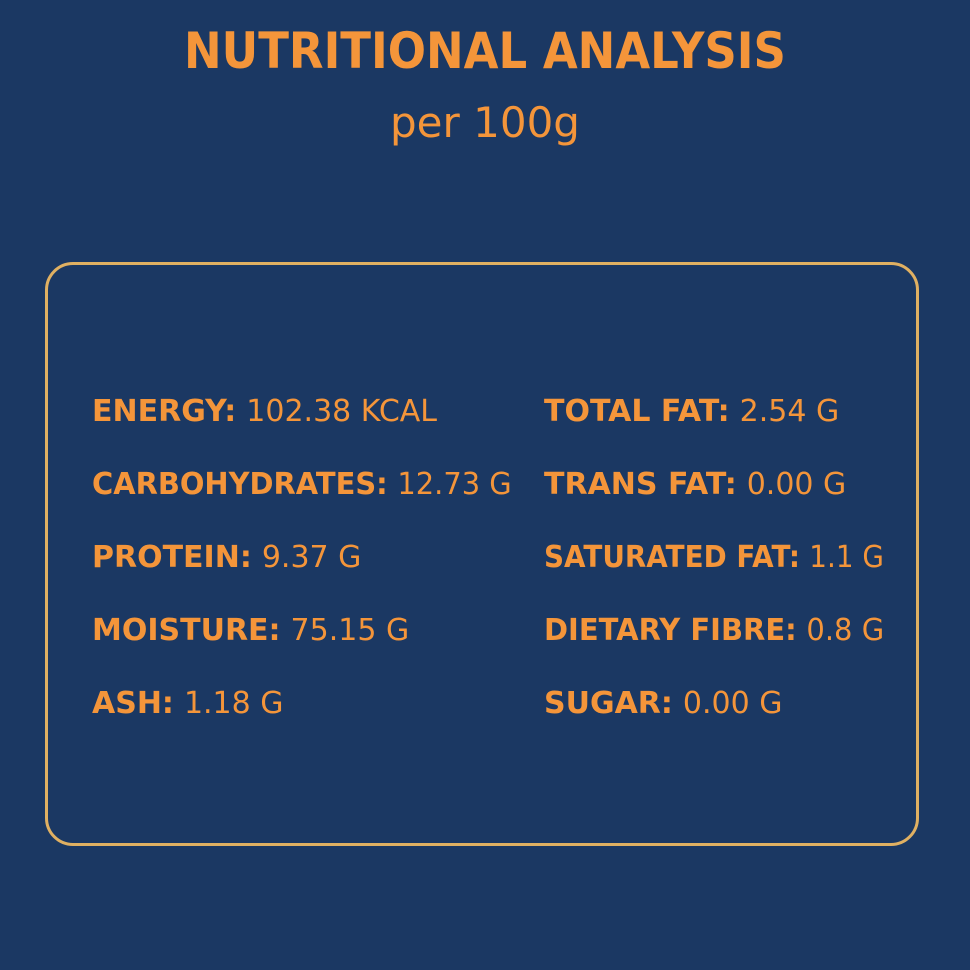 This screenshot has width=970, height=970. I want to click on title: NUTRITIONAL ANALYSIS, so click(485, 51).